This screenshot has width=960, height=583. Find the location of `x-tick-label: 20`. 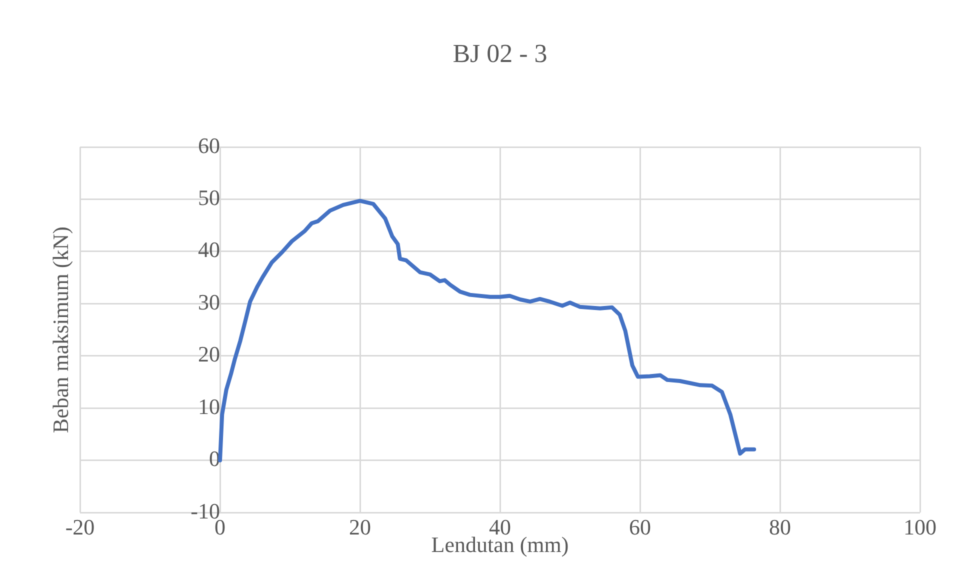

x-tick-label: 20 is located at coordinates (360, 527).